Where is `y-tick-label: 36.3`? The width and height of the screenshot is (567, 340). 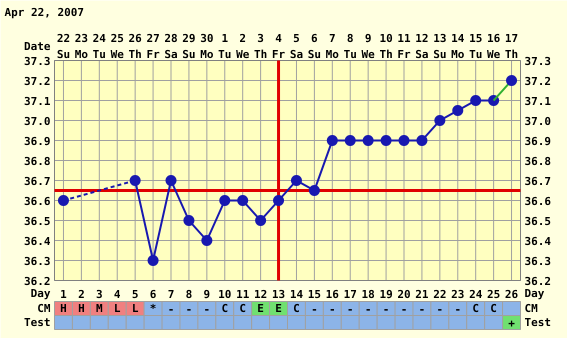
y-tick-label: 36.3 is located at coordinates (37, 261).